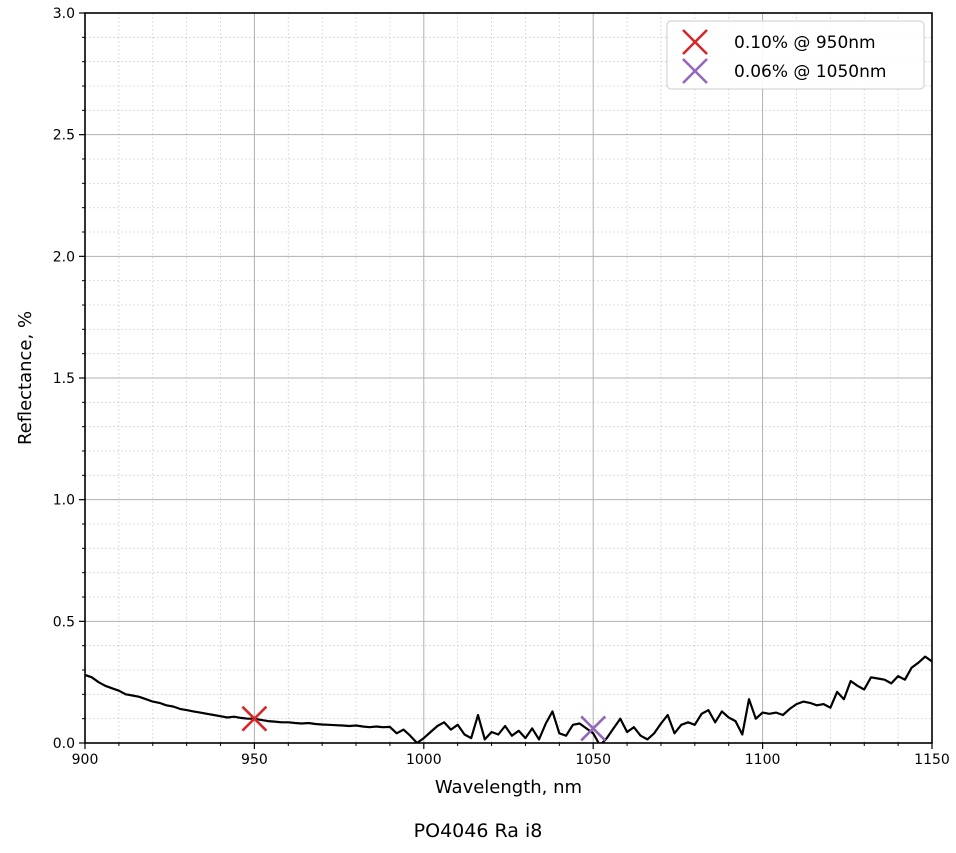  I want to click on highlight-markers, so click(424, 723).